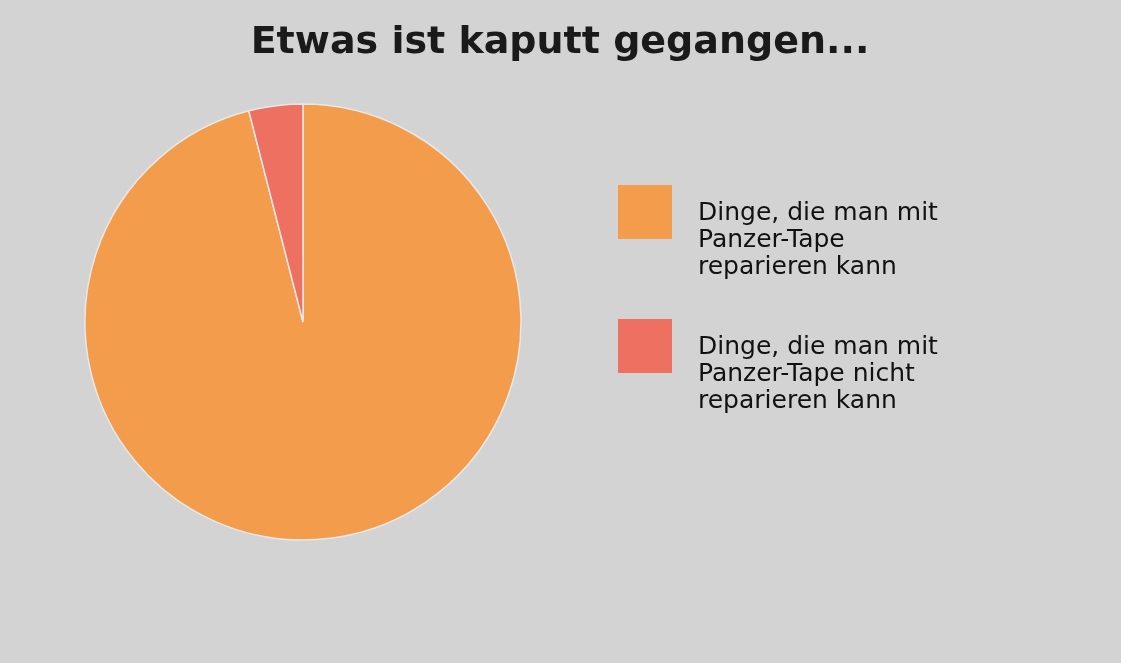 Image resolution: width=1121 pixels, height=663 pixels. What do you see at coordinates (818, 372) in the screenshot?
I see `legend-label: Dinge, die man mit Panzer-Tape nicht reparieren kann` at bounding box center [818, 372].